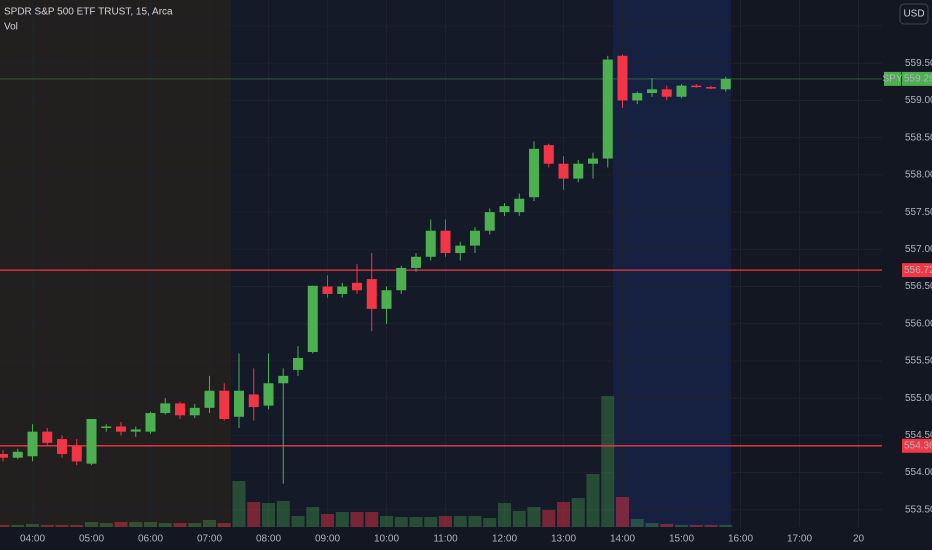 The image size is (932, 550). I want to click on x-tick-label: 05:00, so click(91, 539).